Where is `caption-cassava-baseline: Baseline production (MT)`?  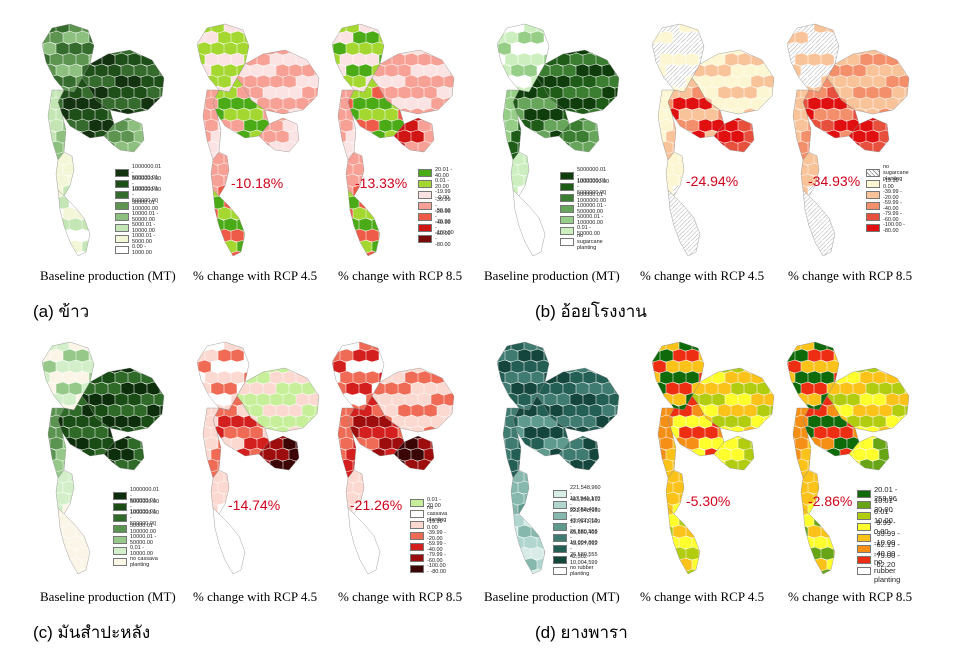
caption-cassava-baseline: Baseline production (MT) is located at coordinates (108, 597).